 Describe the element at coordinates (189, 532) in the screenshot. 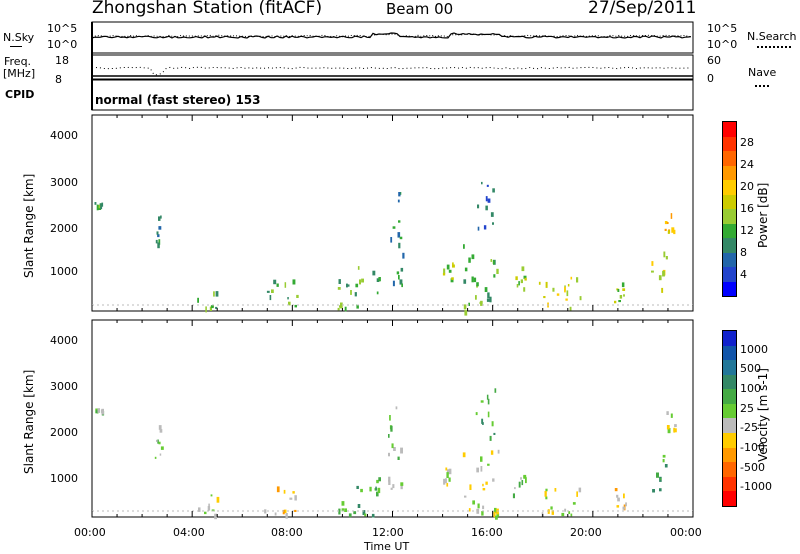

I see `xtick-1: 04:00` at that location.